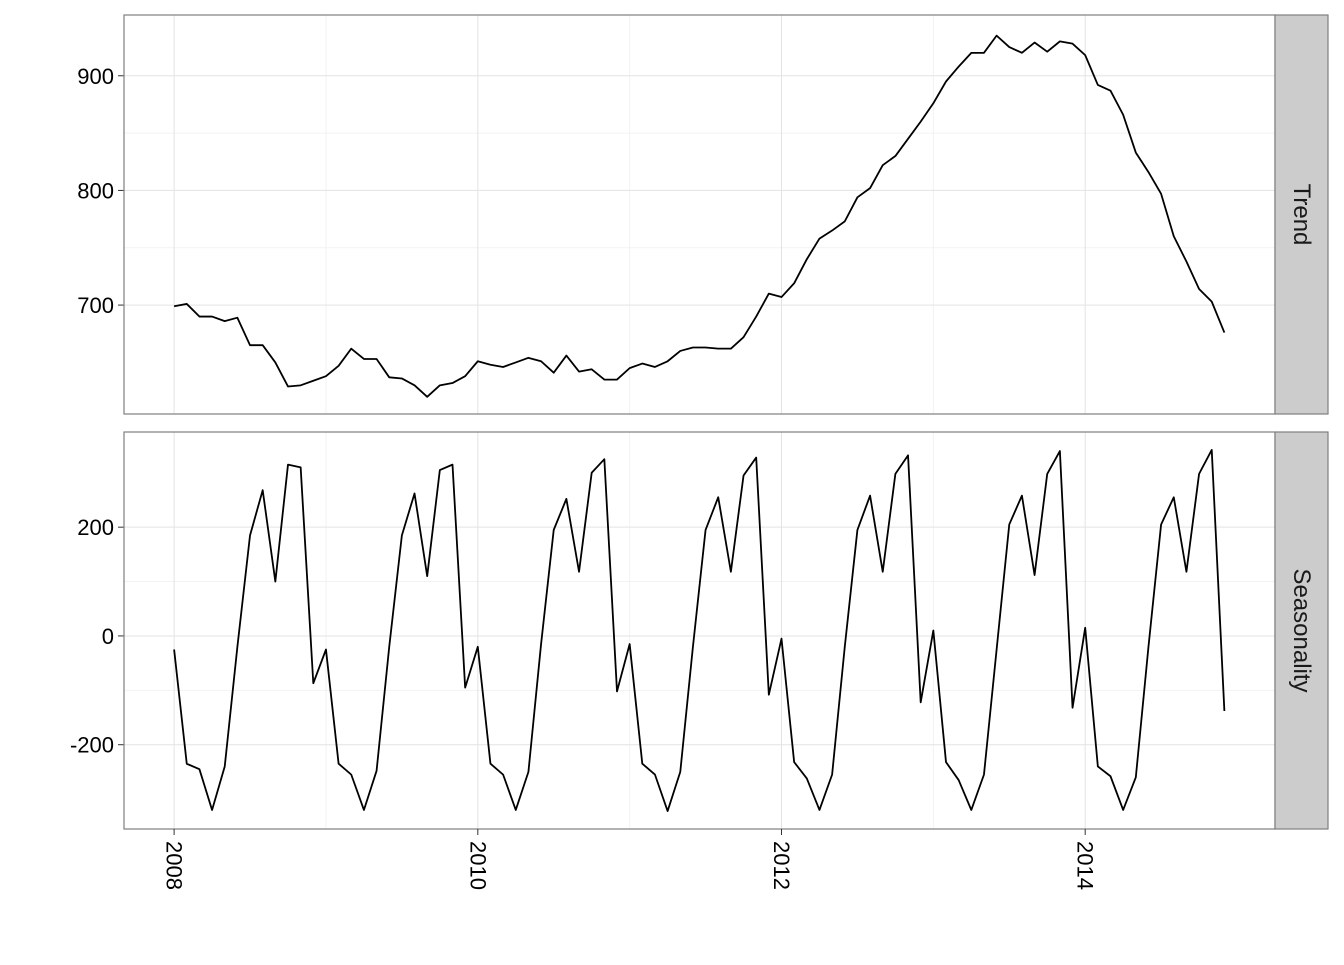 This screenshot has width=1344, height=965. What do you see at coordinates (1085, 865) in the screenshot?
I see `x-tick-label: 2014` at bounding box center [1085, 865].